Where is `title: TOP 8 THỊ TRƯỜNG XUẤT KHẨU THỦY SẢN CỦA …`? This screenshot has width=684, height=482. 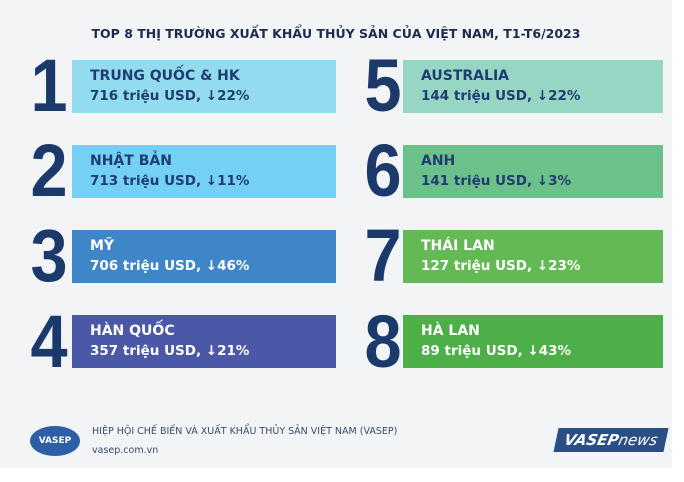 title: TOP 8 THỊ TRƯỜNG XUẤT KHẨU THỦY SẢN CỦA … is located at coordinates (336, 33).